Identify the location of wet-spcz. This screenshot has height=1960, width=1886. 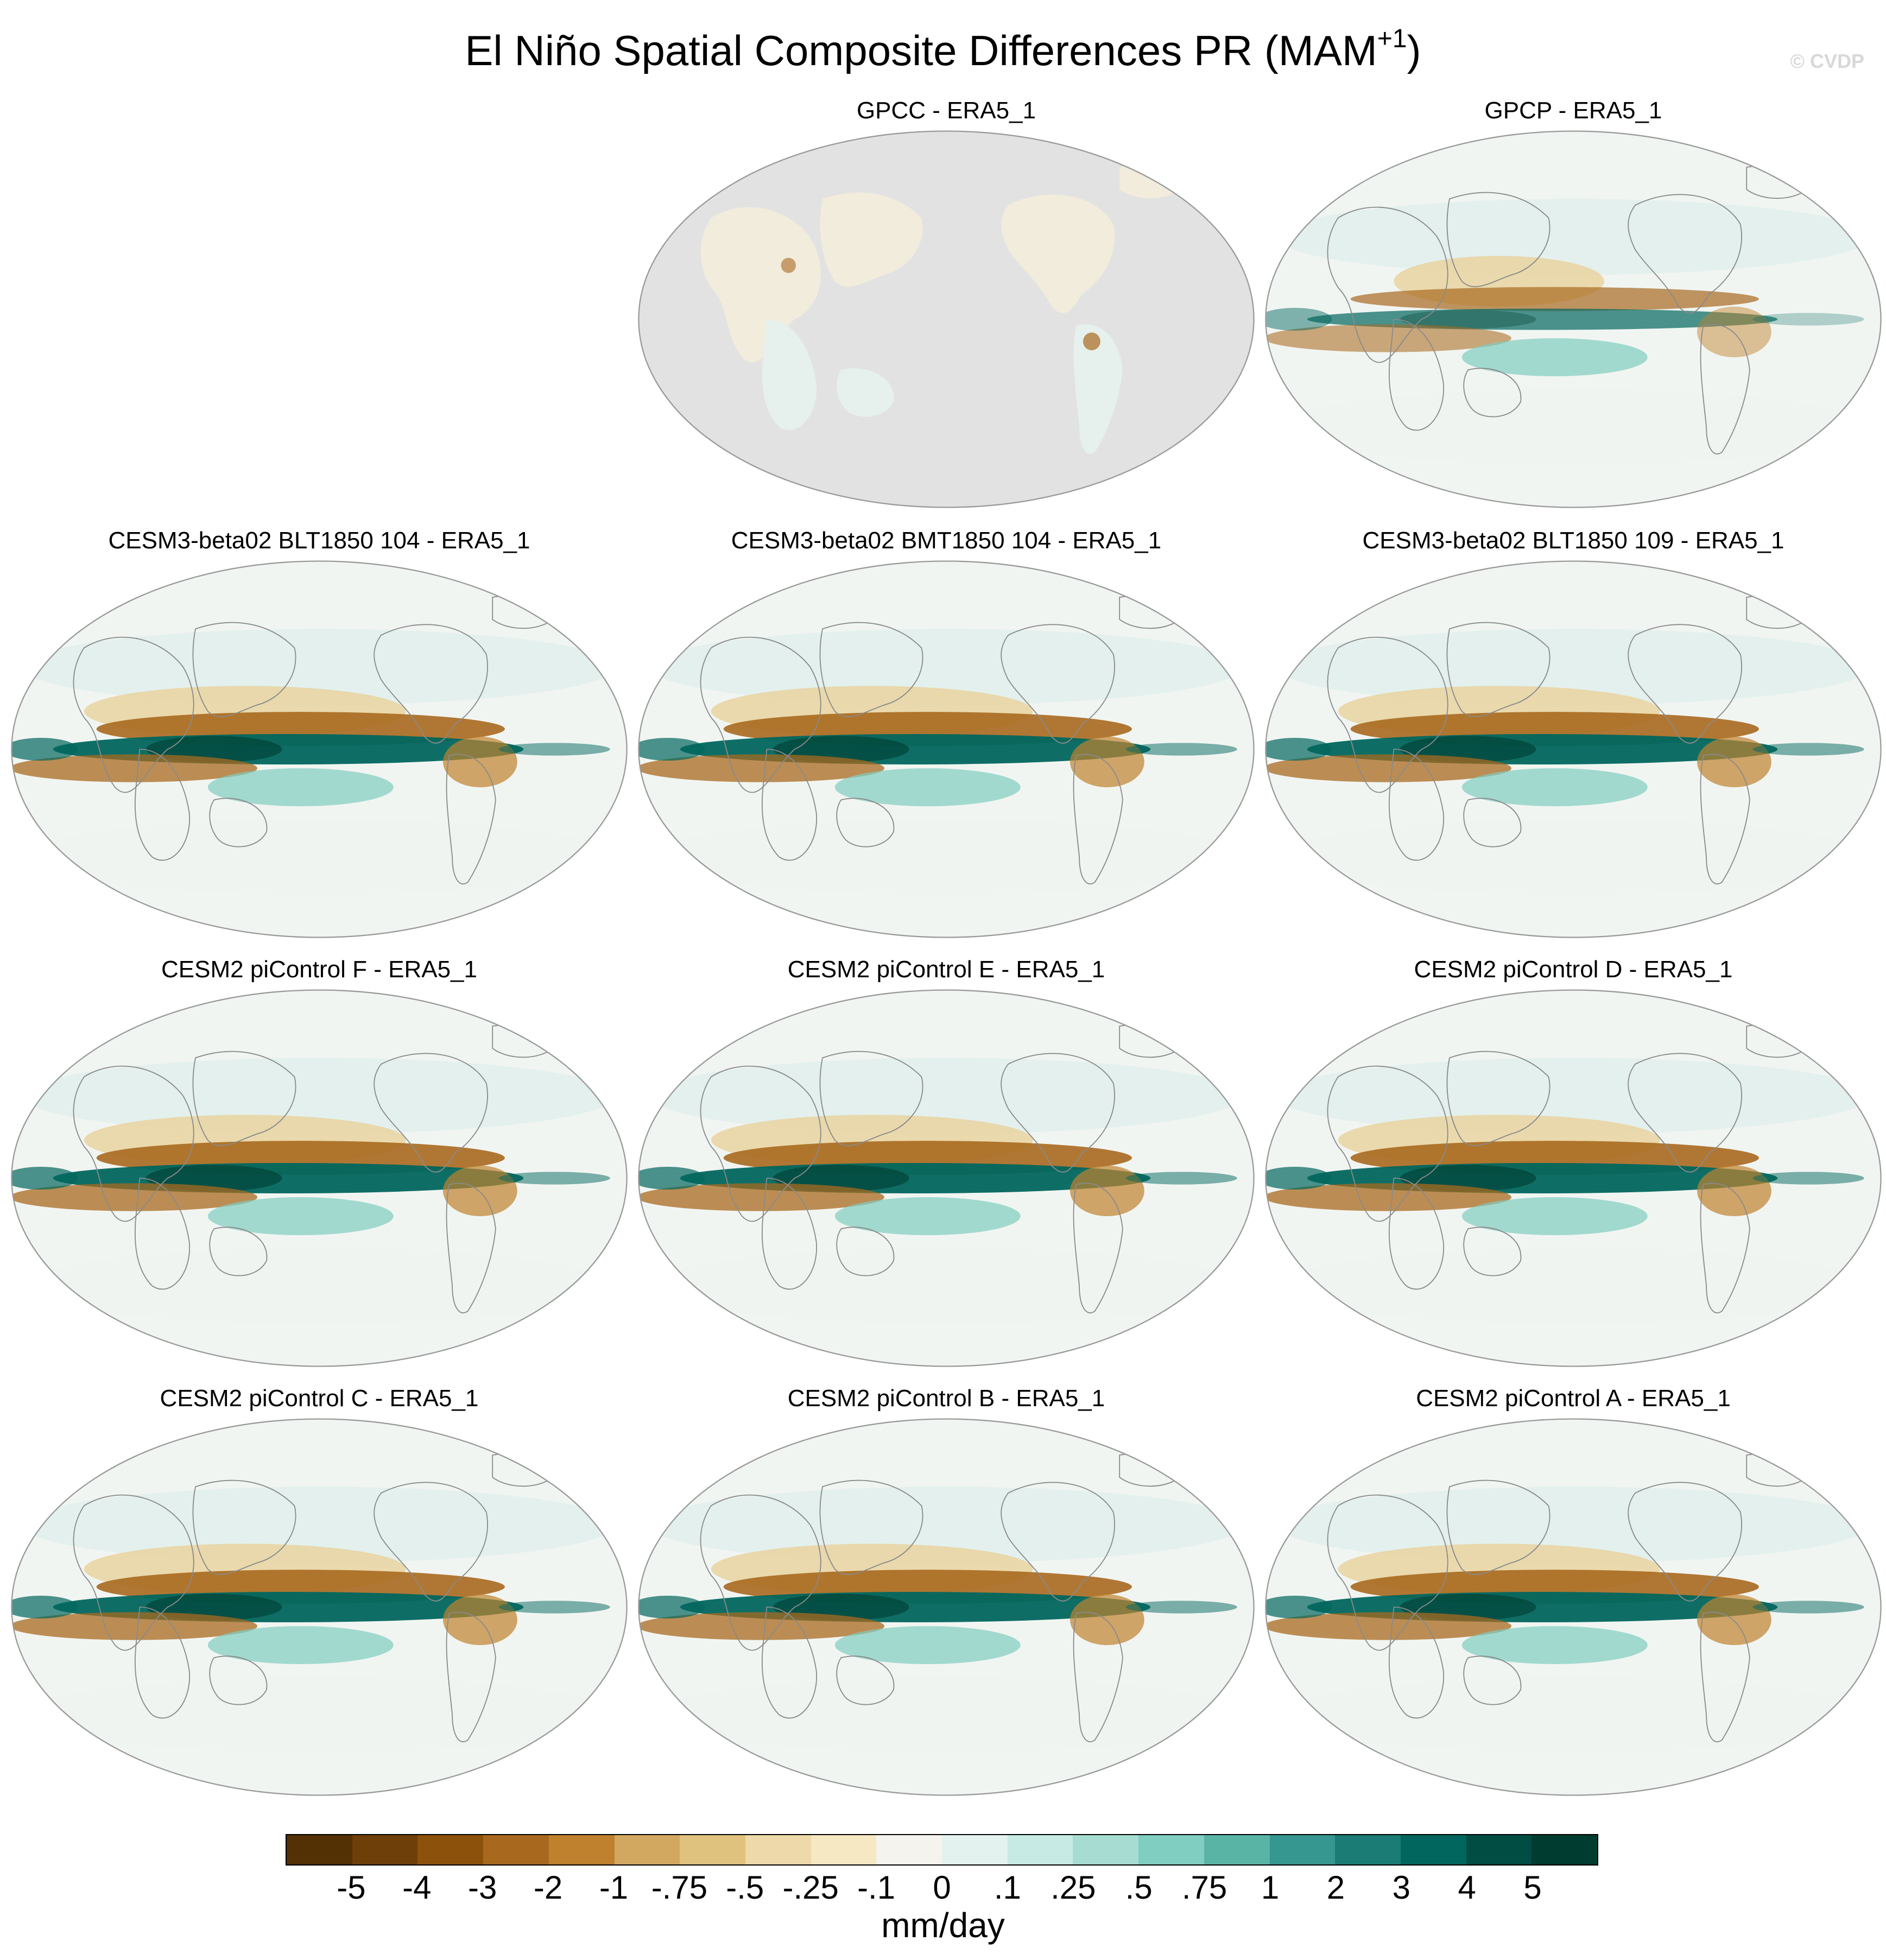
(1555, 357).